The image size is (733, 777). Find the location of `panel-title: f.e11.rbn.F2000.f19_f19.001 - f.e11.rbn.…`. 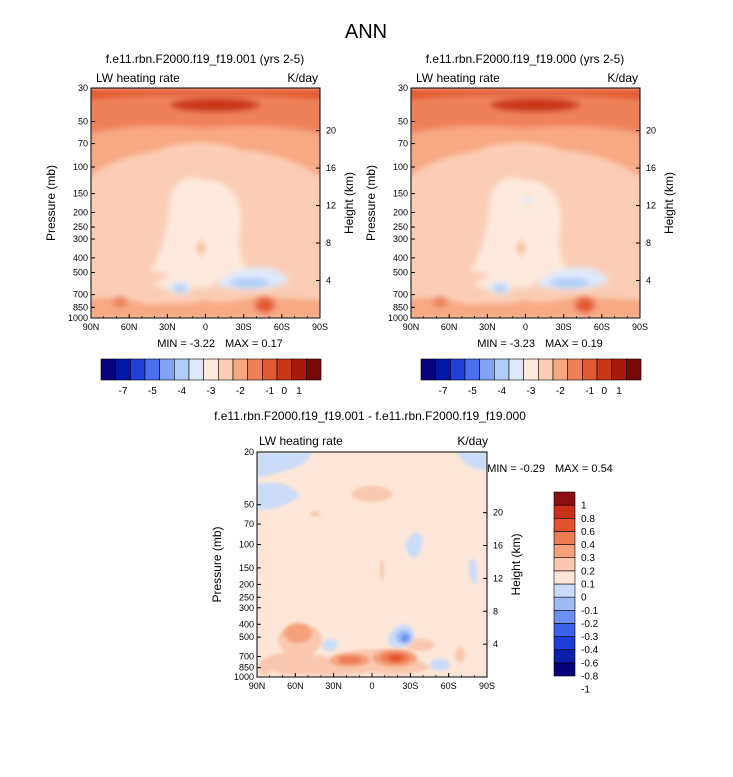

panel-title: f.e11.rbn.F2000.f19_f19.001 - f.e11.rbn.… is located at coordinates (370, 416).